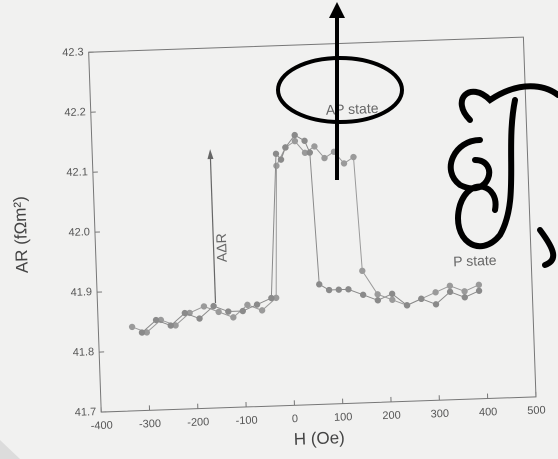 This screenshot has height=459, width=558. I want to click on x-tick-label: 500, so click(536, 410).